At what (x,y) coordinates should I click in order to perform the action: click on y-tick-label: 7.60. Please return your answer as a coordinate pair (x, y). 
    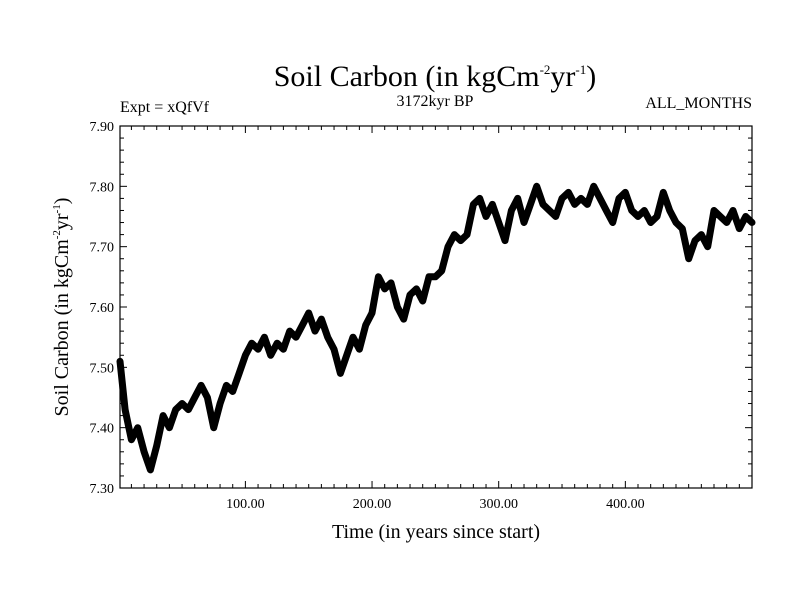
    Looking at the image, I should click on (102, 308).